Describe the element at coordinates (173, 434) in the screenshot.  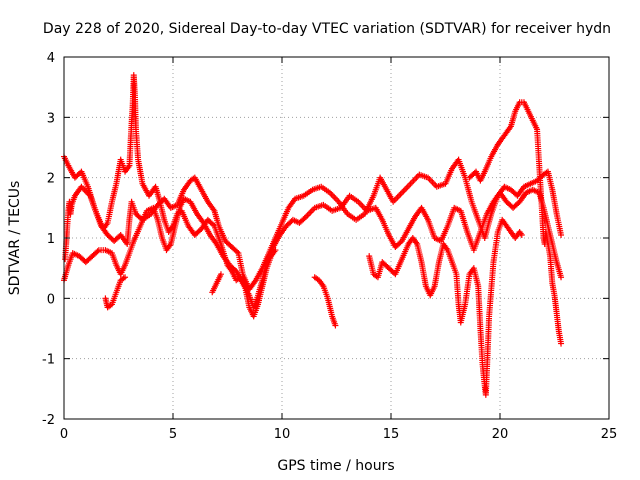
I see `x-tick-label: 5` at that location.